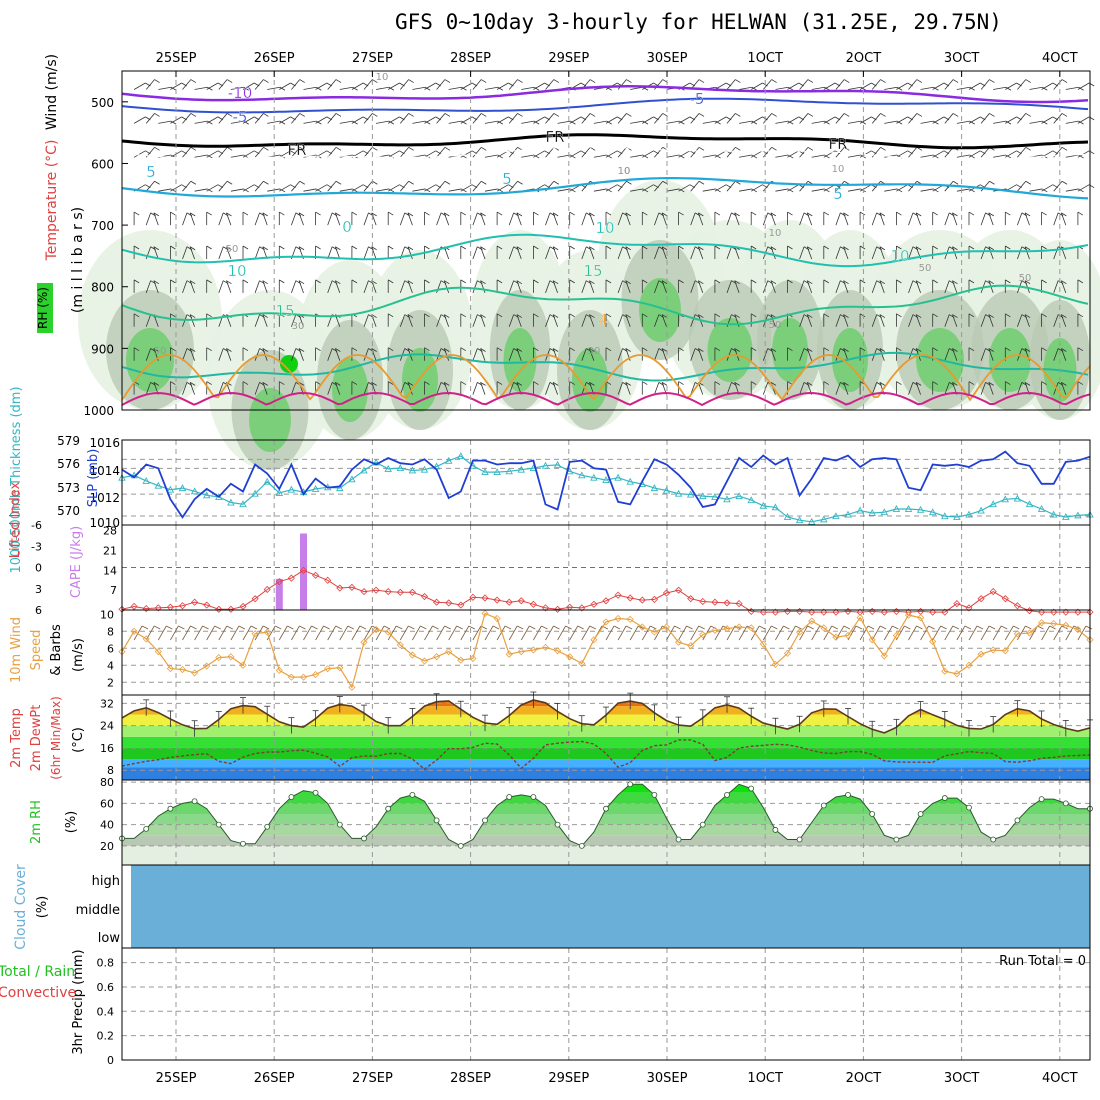 This screenshot has width=1100, height=1100. I want to click on ylabel-lifted-index: Lifted Index, so click(15, 519).